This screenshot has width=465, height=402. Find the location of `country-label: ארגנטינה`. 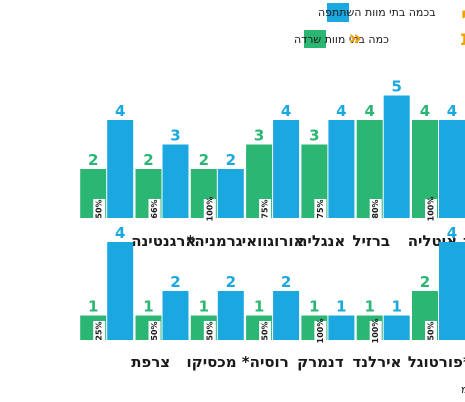

country-label: ארגנטינה is located at coordinates (163, 241).